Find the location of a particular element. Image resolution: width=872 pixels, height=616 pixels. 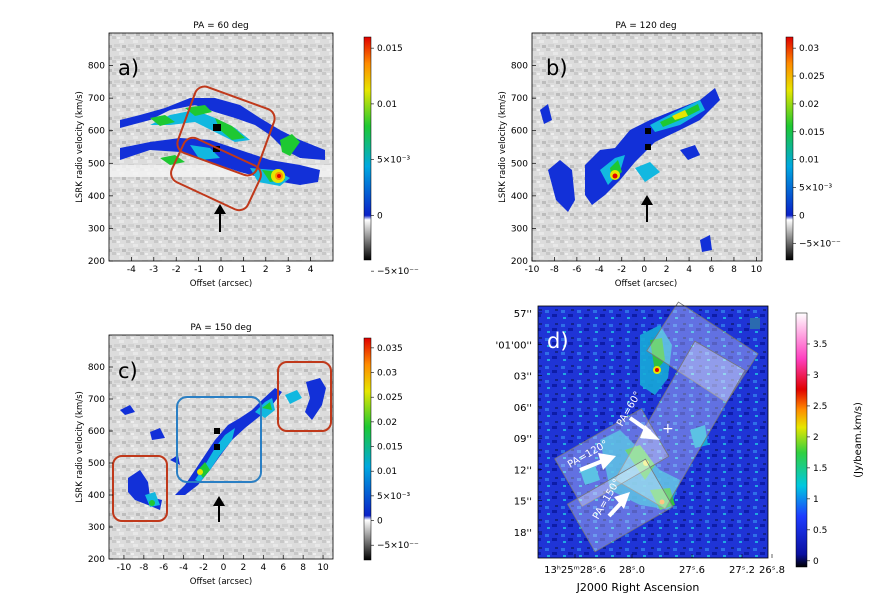

panel-a-red-box-lower is located at coordinates (216, 174).